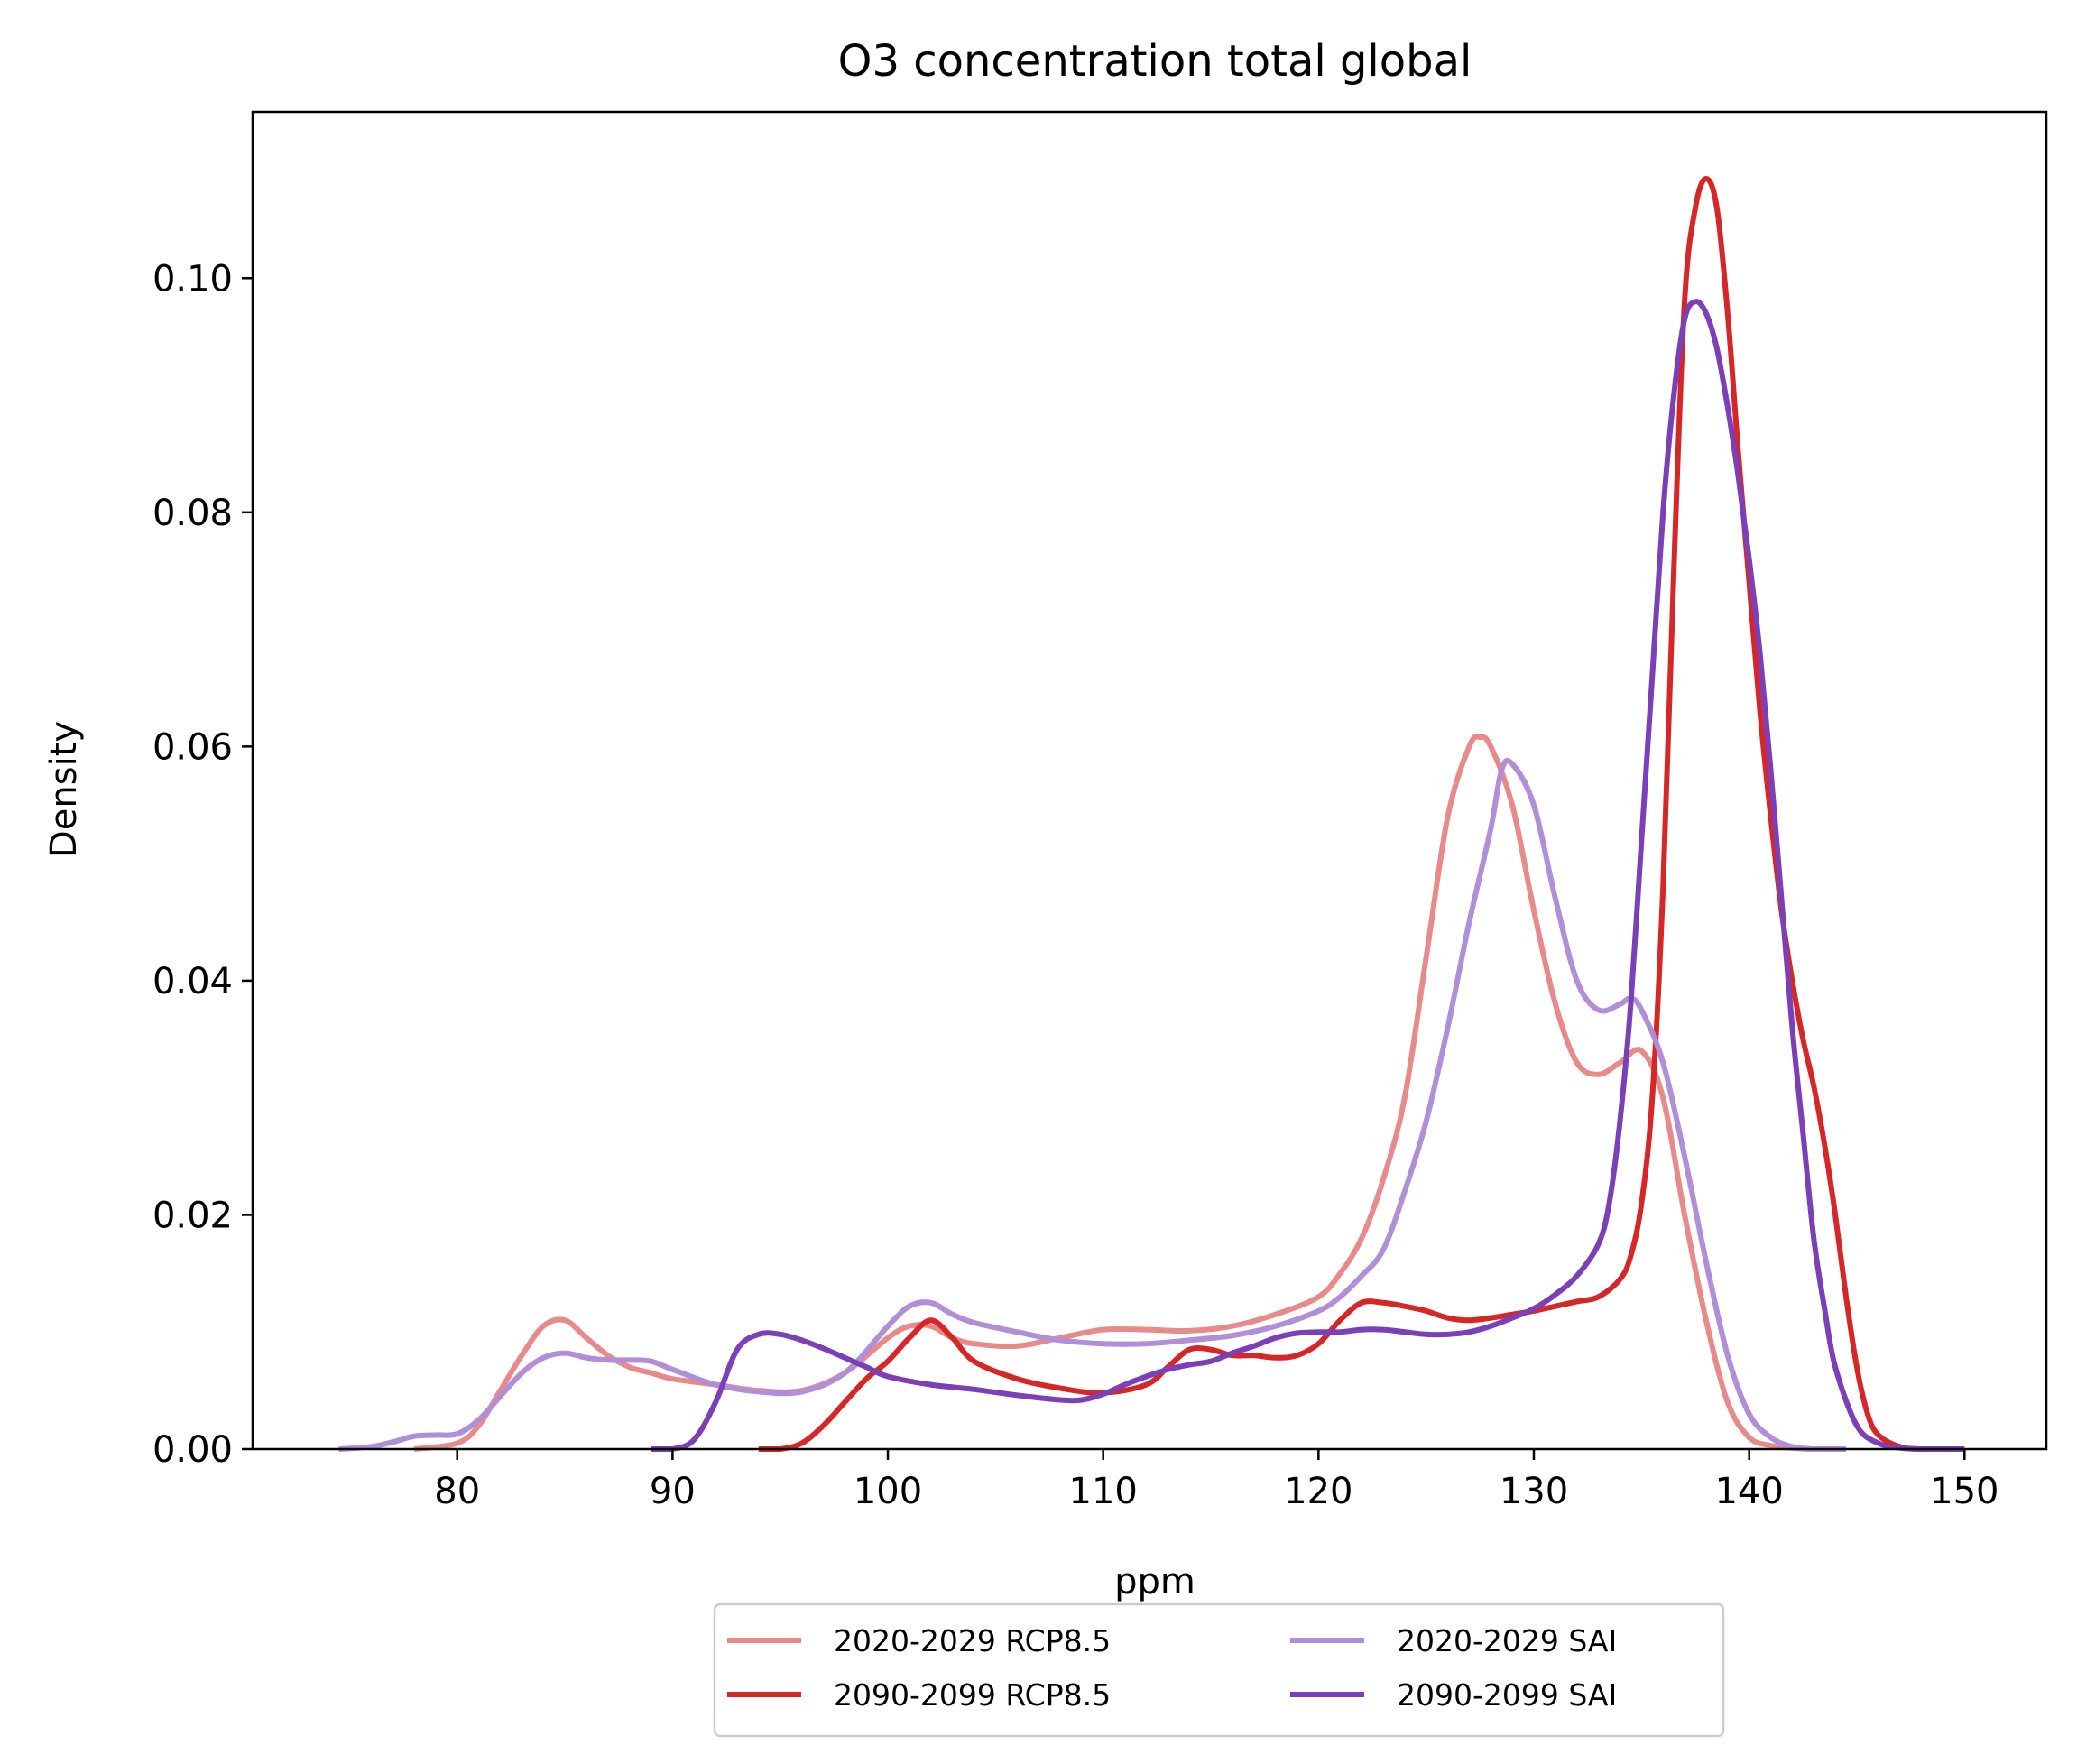 The width and height of the screenshot is (2077, 1764). What do you see at coordinates (1507, 1695) in the screenshot?
I see `legend-label: 2090-2099 SAI` at bounding box center [1507, 1695].